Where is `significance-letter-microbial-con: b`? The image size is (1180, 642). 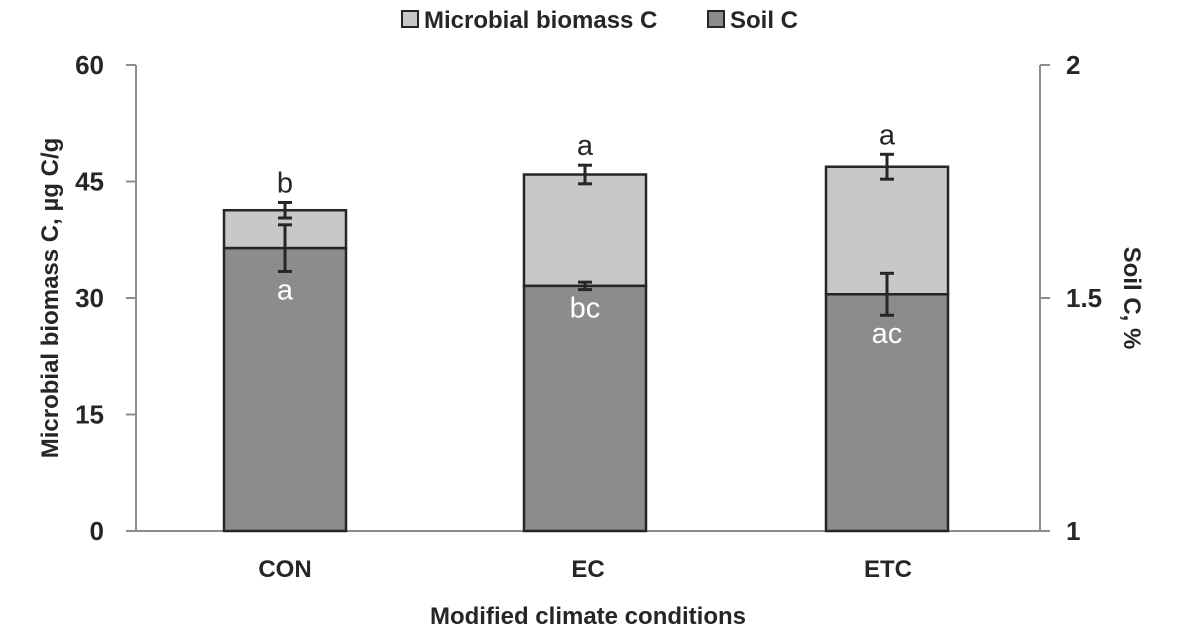 significance-letter-microbial-con: b is located at coordinates (285, 183).